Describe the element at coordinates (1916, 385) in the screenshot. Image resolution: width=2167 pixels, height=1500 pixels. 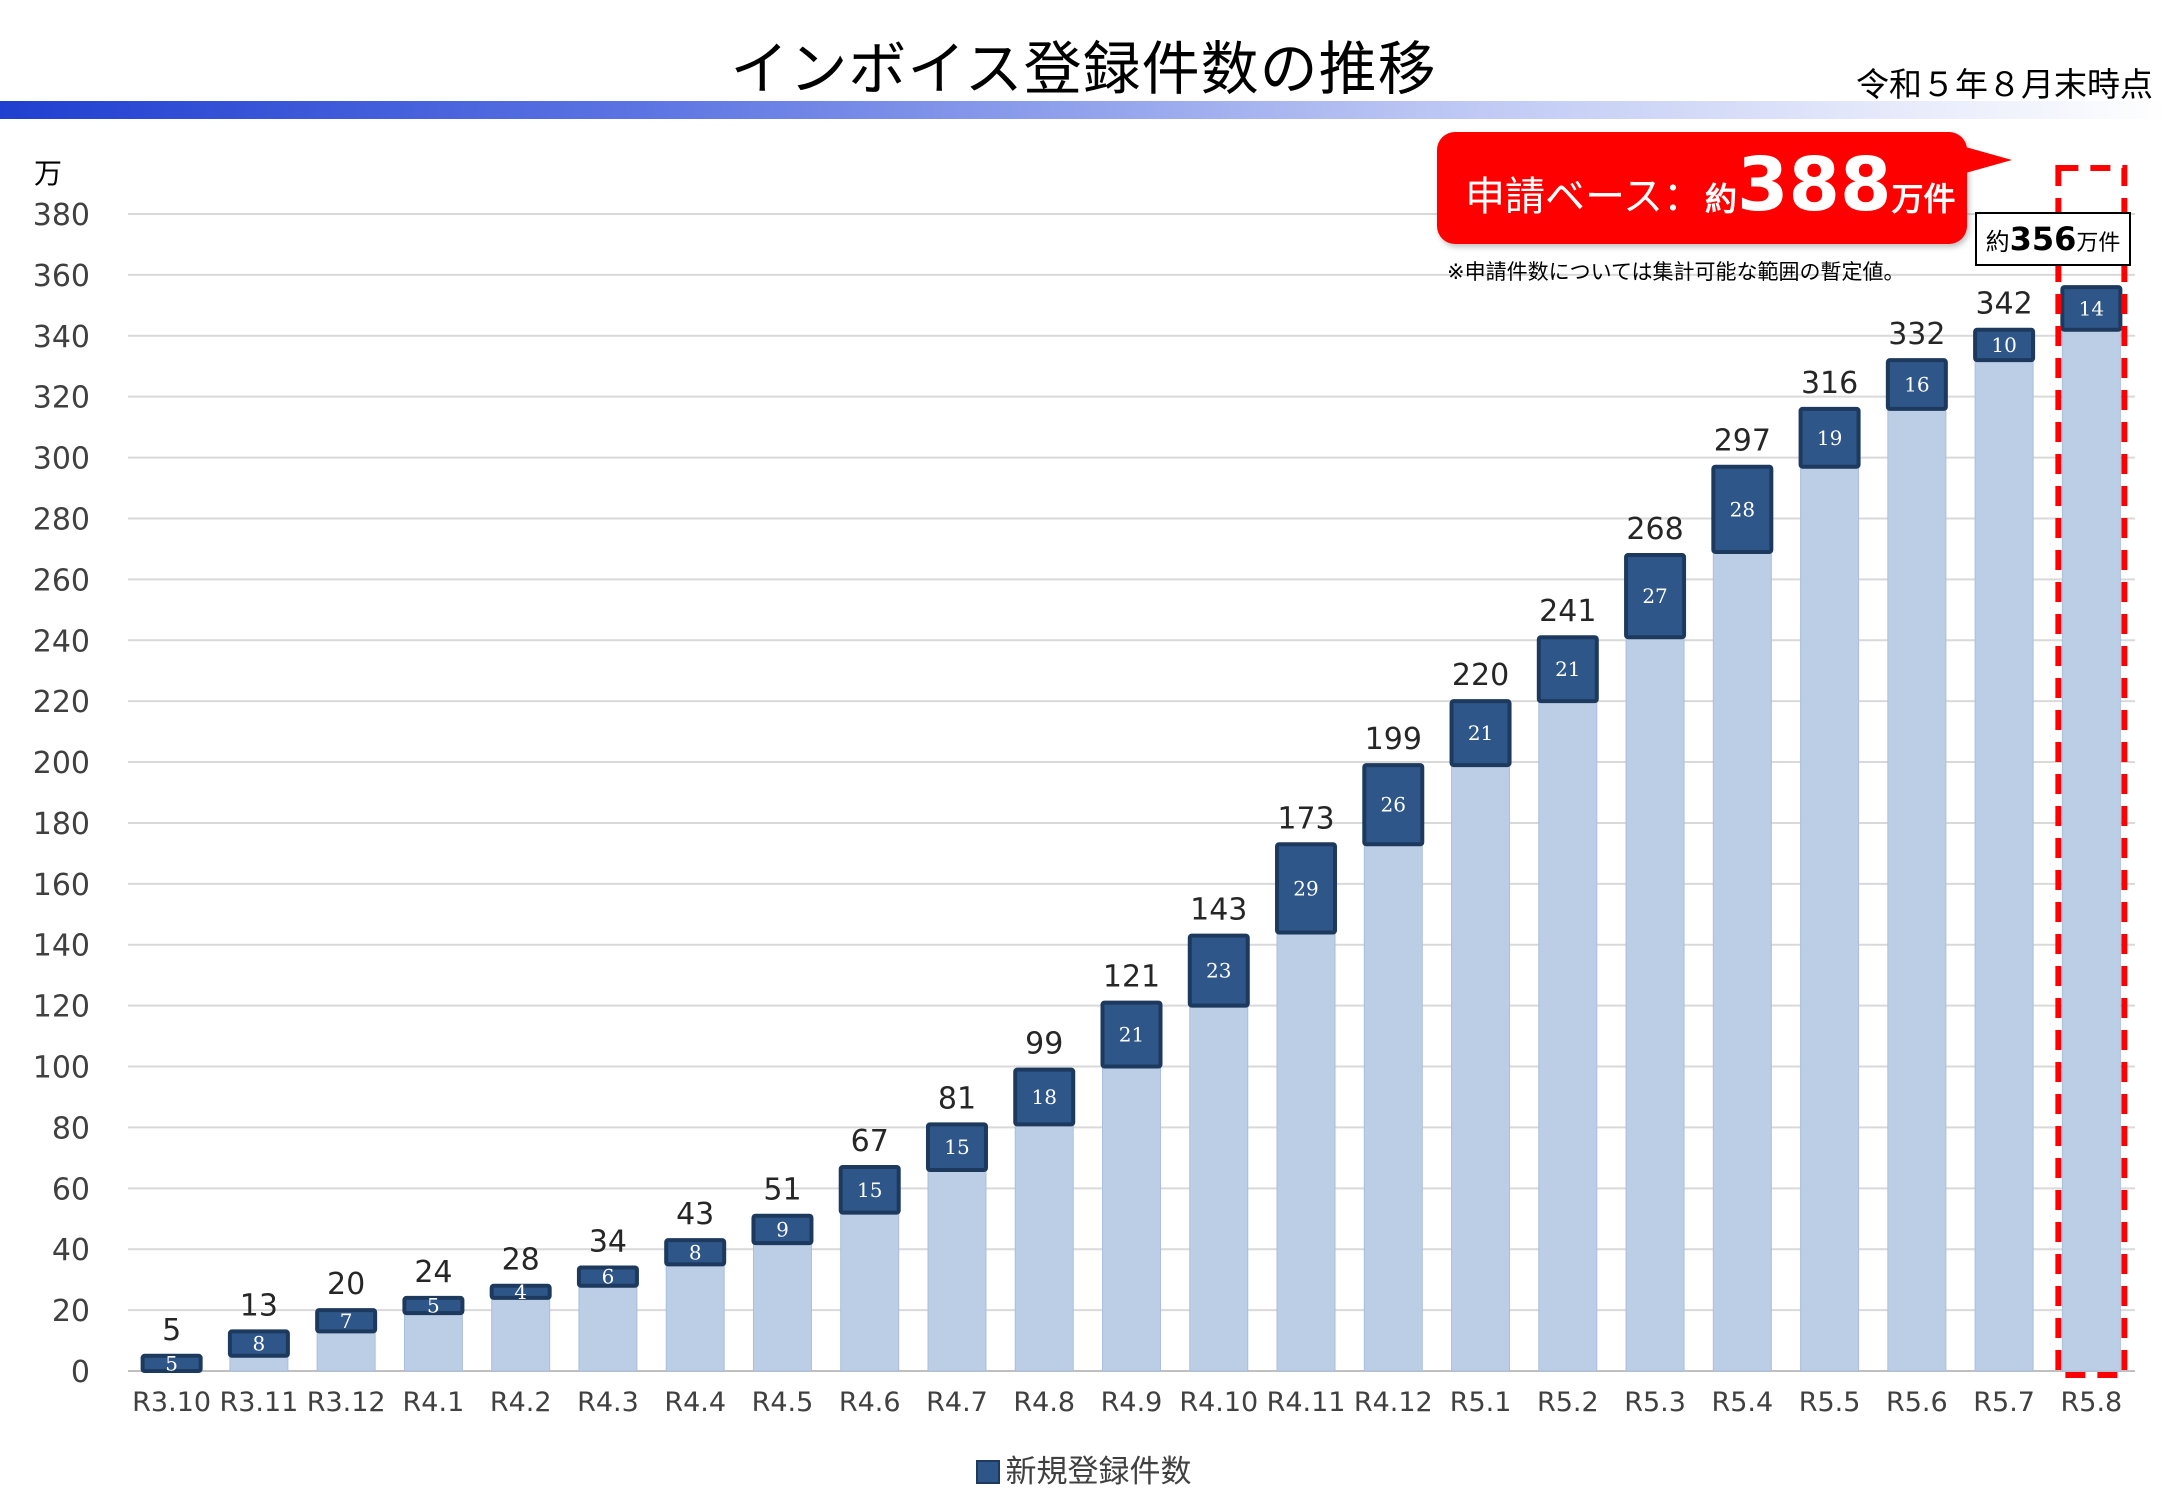
I see `new-registration-label: 16` at that location.